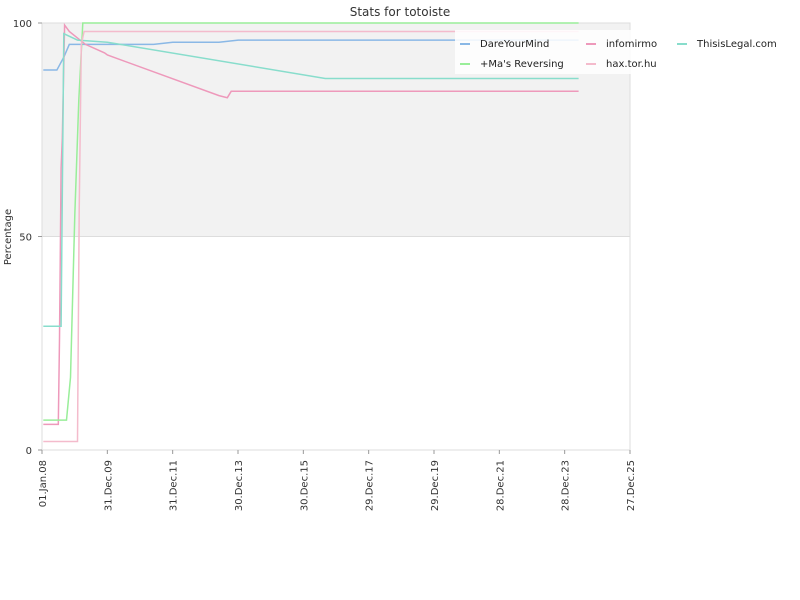 This screenshot has width=800, height=600. What do you see at coordinates (522, 64) in the screenshot?
I see `legend-entry: +Ma's Reversing` at bounding box center [522, 64].